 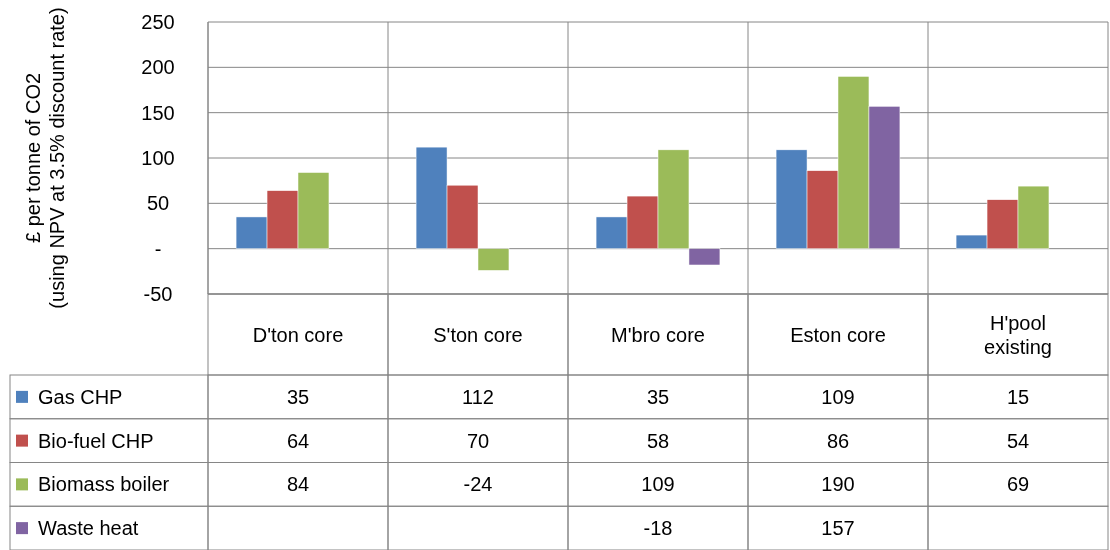 I want to click on legend-label: Gas CHP, so click(x=80, y=396).